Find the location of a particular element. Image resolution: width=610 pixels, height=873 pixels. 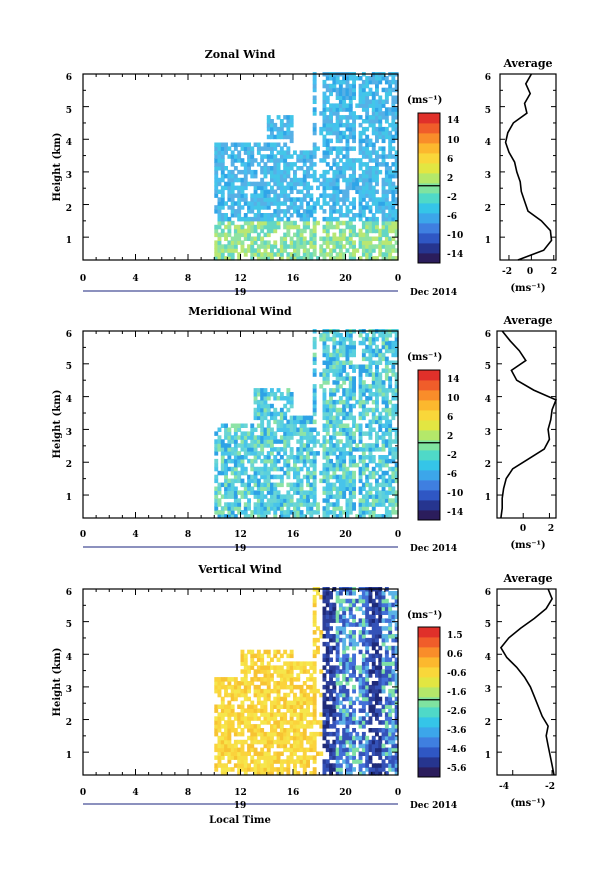

heatmap-field is located at coordinates (306, 166).